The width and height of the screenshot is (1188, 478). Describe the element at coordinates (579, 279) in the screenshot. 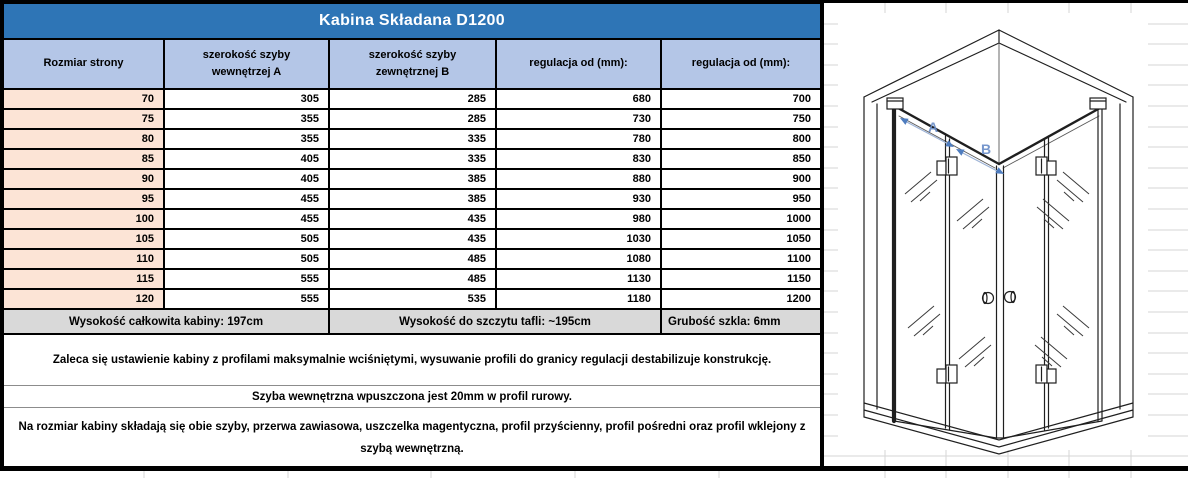

I see `cell: 1130` at that location.